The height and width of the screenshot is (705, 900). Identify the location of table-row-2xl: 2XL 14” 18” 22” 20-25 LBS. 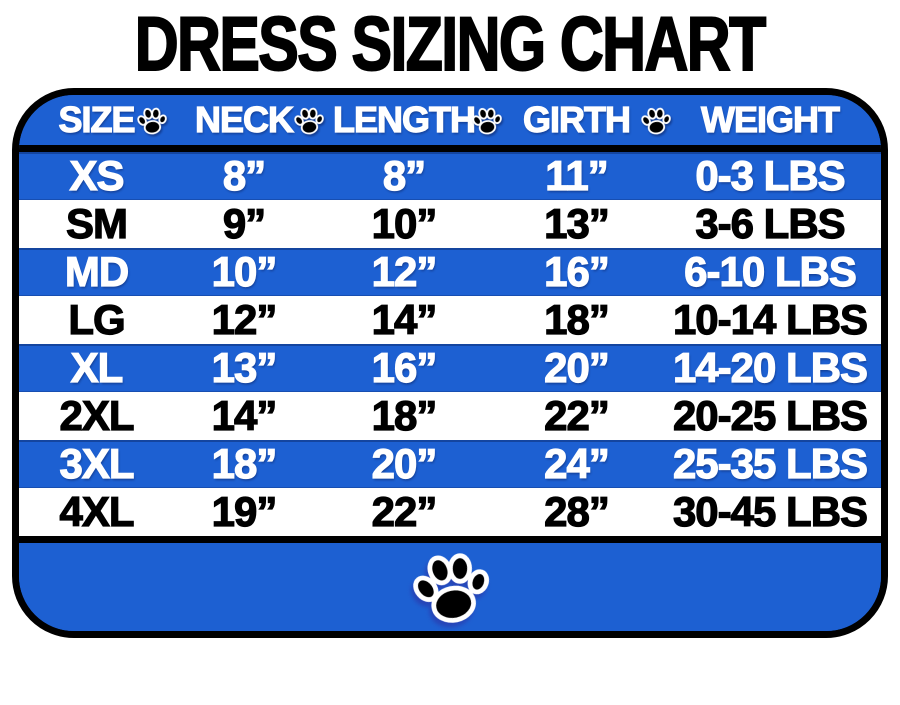
(450, 415).